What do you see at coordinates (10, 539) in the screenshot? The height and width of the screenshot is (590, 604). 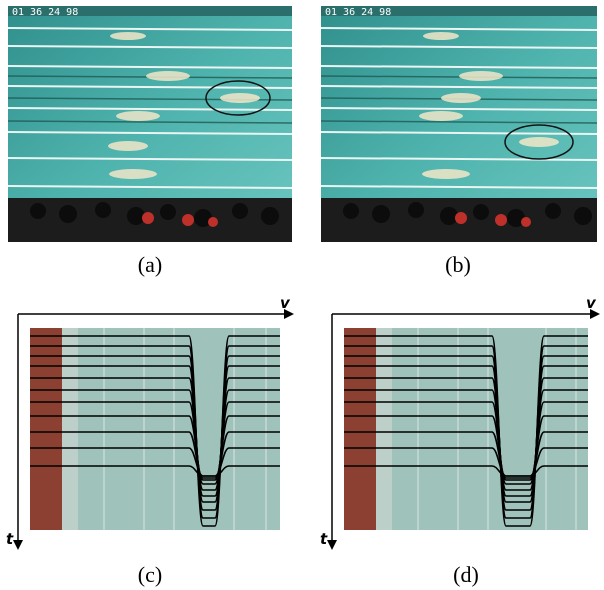 I see `axis-t-label-c: t` at bounding box center [10, 539].